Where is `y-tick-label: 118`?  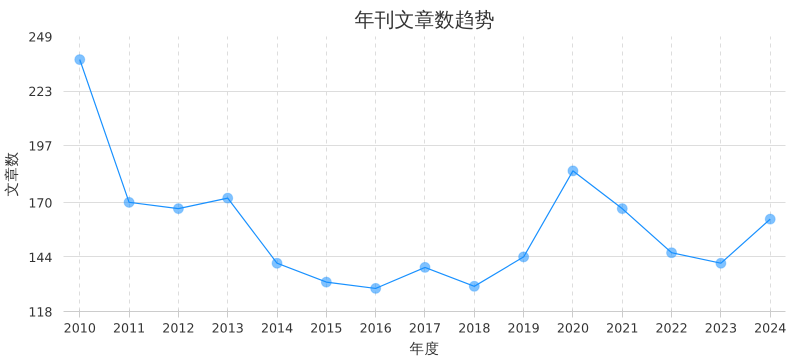
y-tick-label: 118 is located at coordinates (40, 312).